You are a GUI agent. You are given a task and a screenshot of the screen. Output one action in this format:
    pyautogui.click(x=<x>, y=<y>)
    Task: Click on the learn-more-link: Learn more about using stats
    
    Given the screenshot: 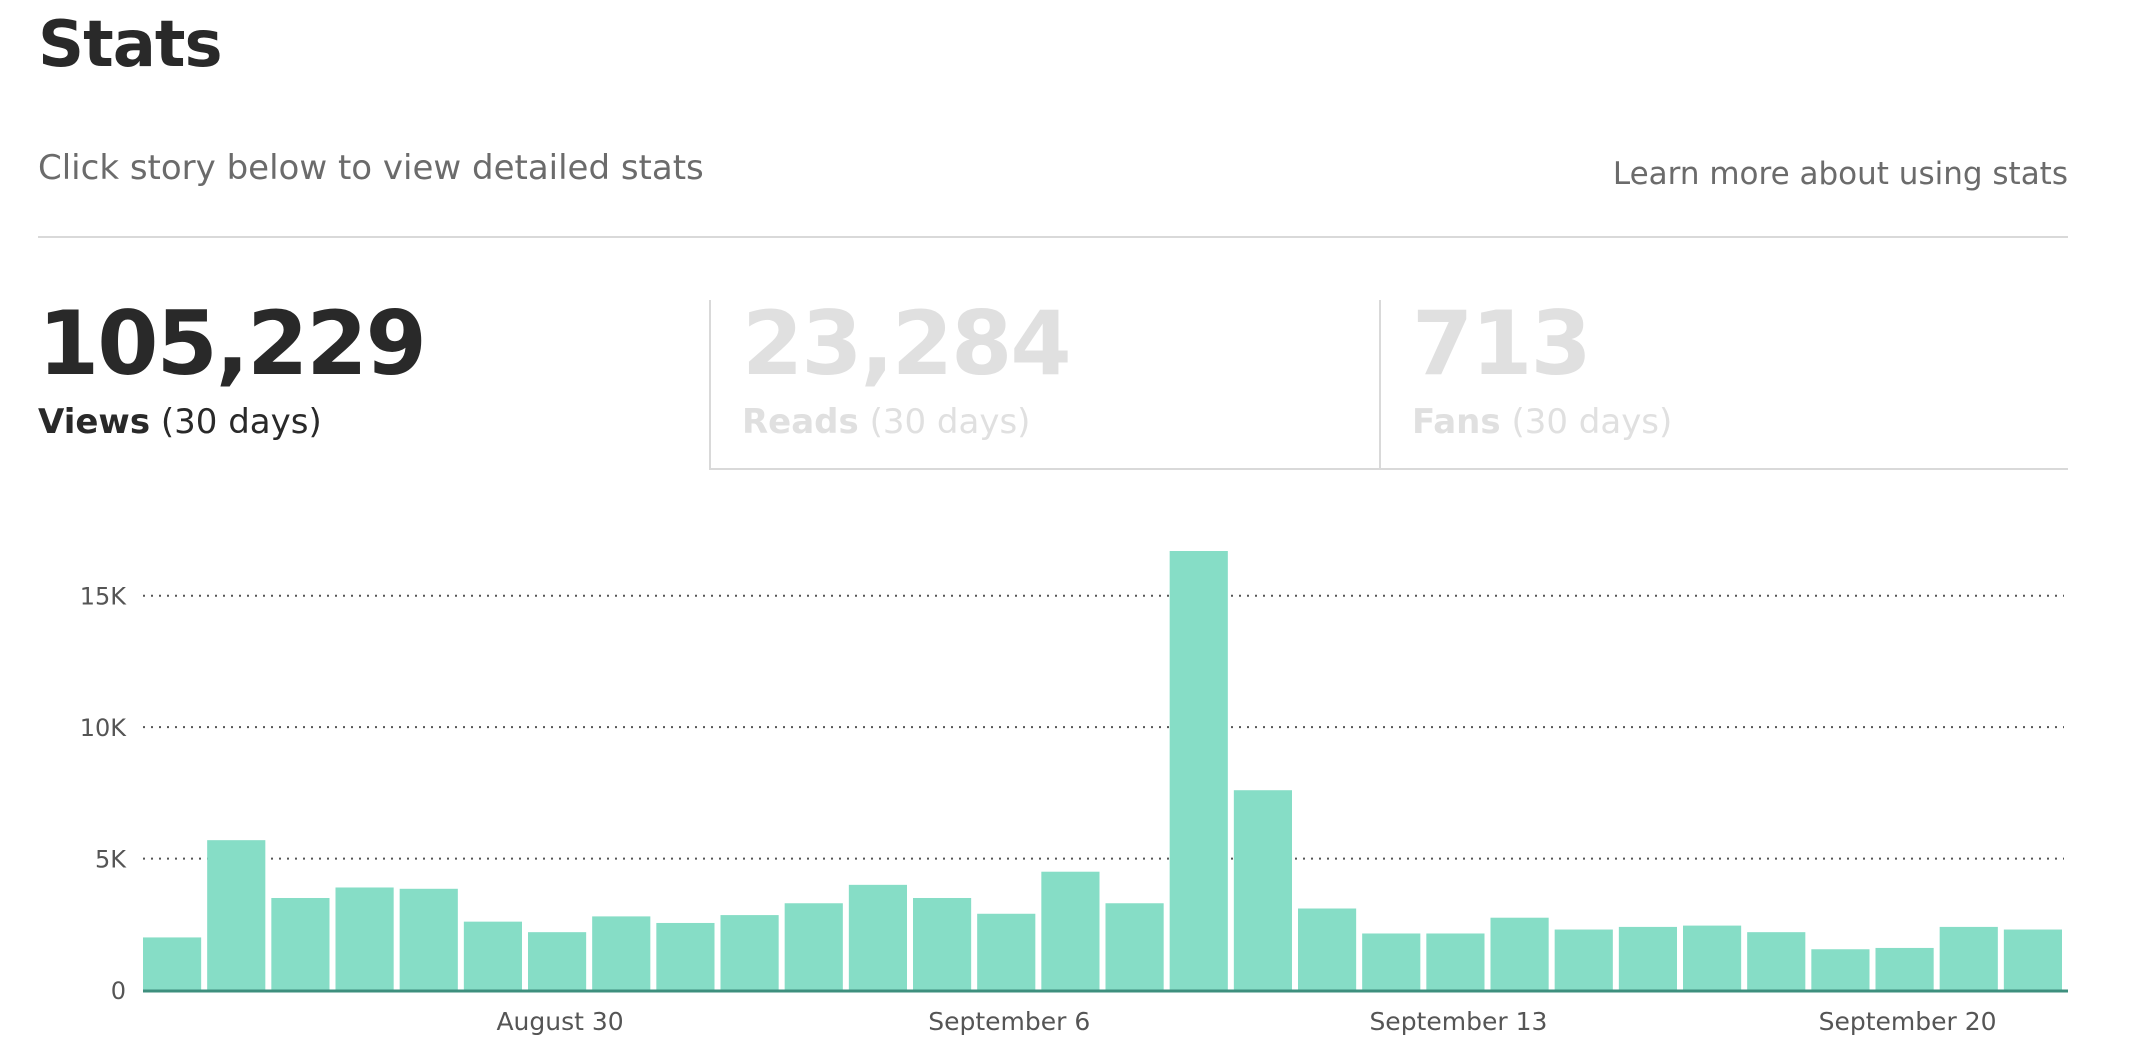 What is the action you would take?
    pyautogui.click(x=1840, y=174)
    